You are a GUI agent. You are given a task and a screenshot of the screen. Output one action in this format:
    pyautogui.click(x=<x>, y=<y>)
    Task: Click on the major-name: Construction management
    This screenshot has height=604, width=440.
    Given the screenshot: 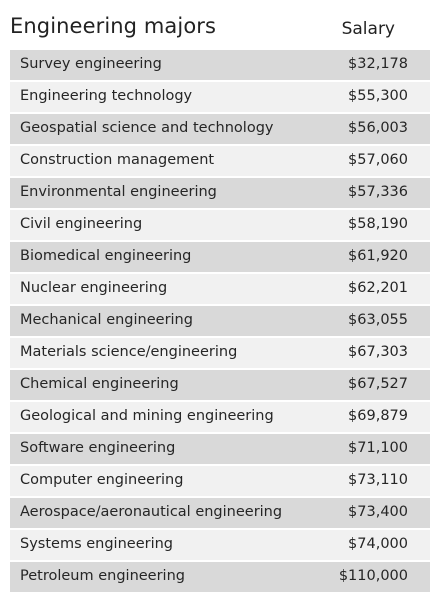 What is the action you would take?
    pyautogui.click(x=117, y=160)
    